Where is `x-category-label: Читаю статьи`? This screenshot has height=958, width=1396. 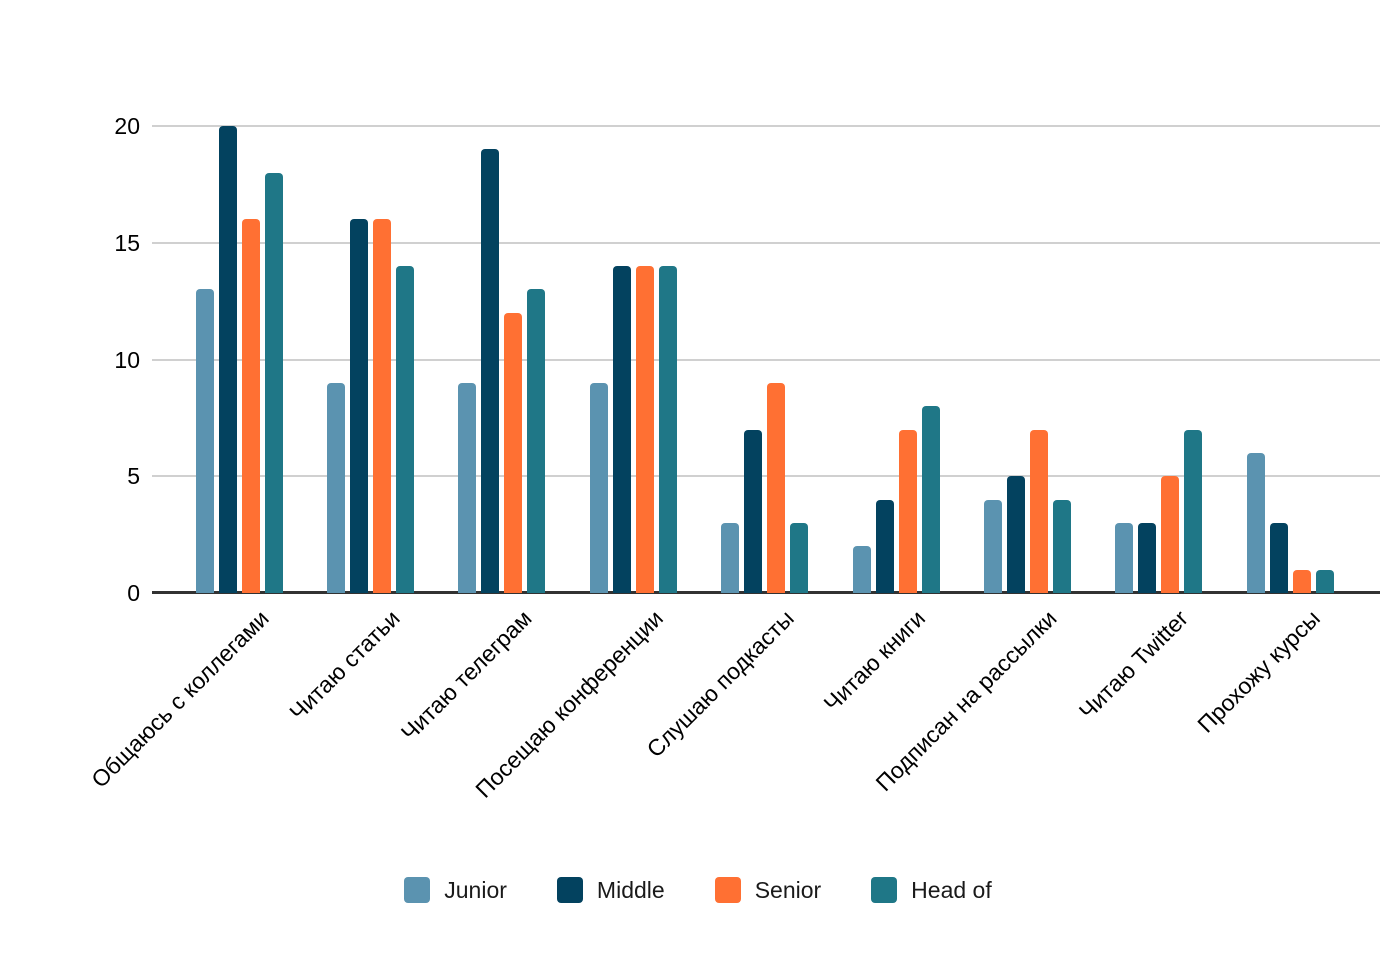 x-category-label: Читаю статьи is located at coordinates (344, 665).